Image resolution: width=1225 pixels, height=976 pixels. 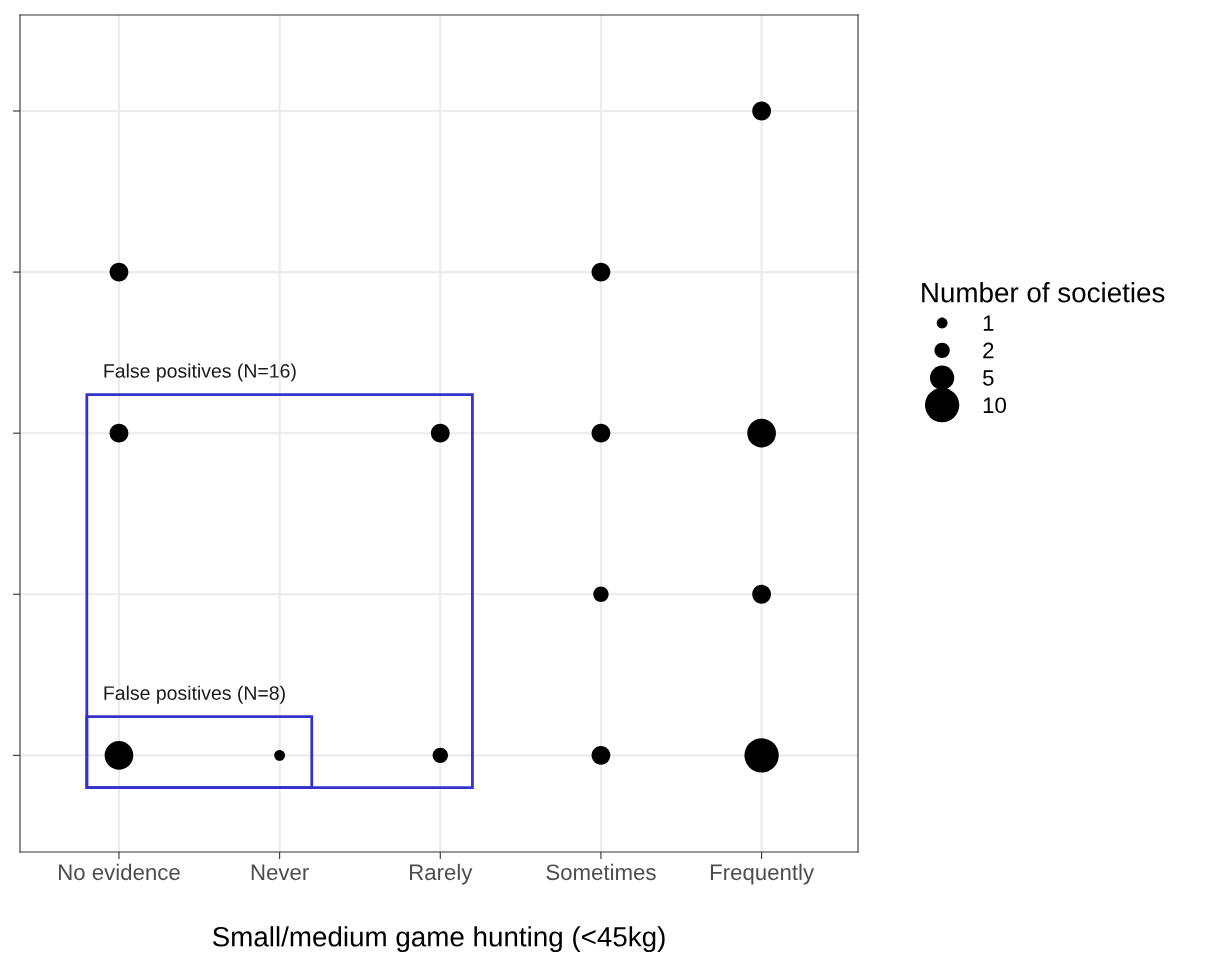 What do you see at coordinates (194, 694) in the screenshot?
I see `annotation: False positives (N=8)` at bounding box center [194, 694].